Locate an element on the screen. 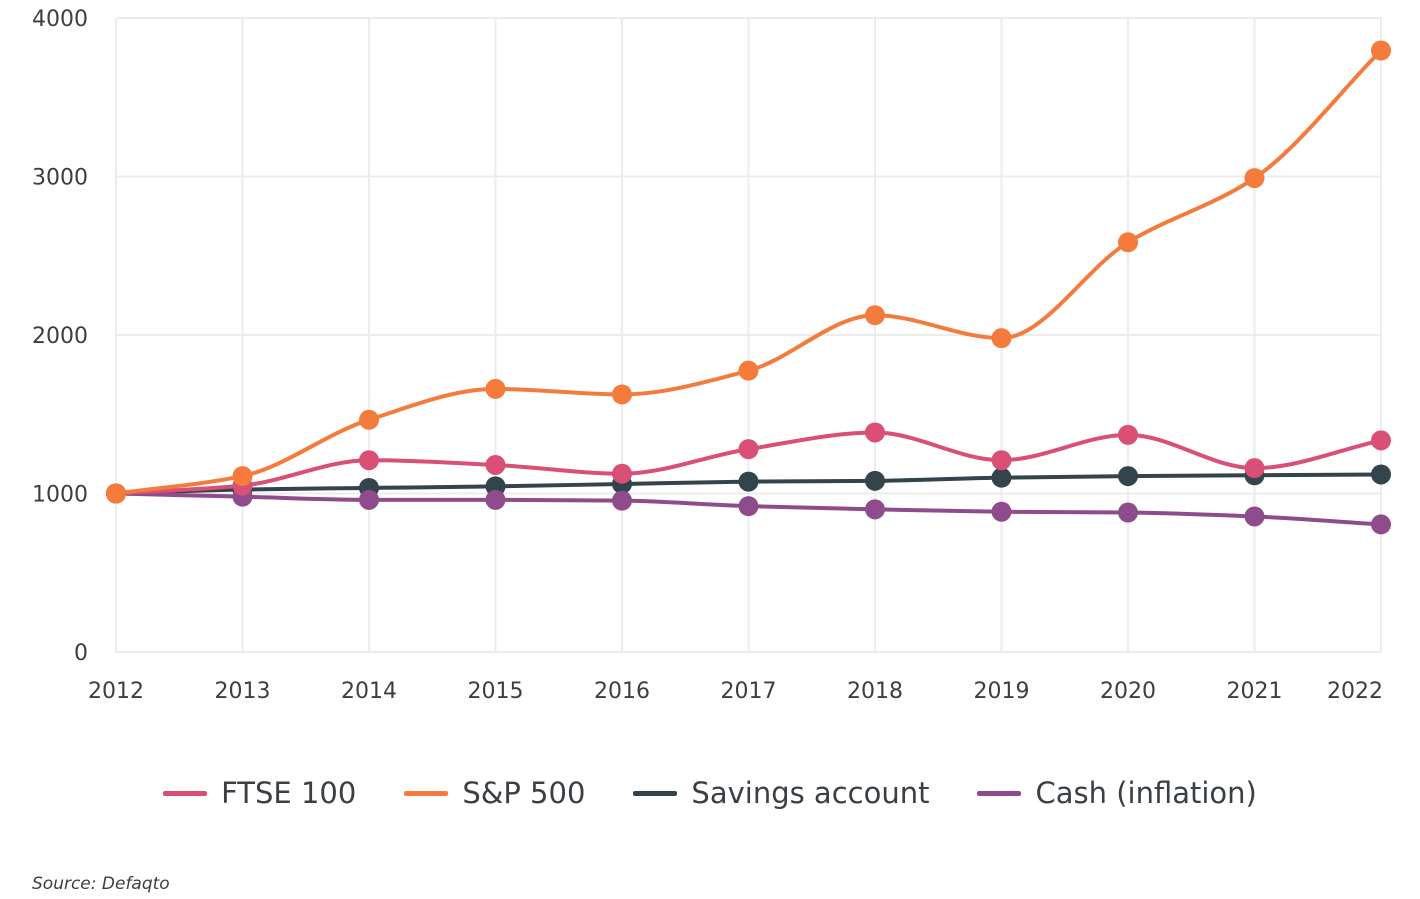 This screenshot has width=1420, height=899. y-tick-label: 4000 is located at coordinates (60, 19).